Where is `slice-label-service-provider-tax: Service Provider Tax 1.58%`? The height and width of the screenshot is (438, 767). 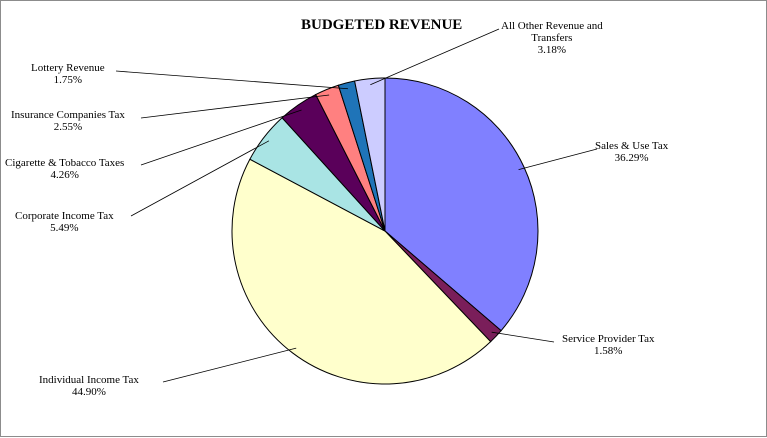
slice-label-service-provider-tax: Service Provider Tax 1.58% is located at coordinates (608, 345).